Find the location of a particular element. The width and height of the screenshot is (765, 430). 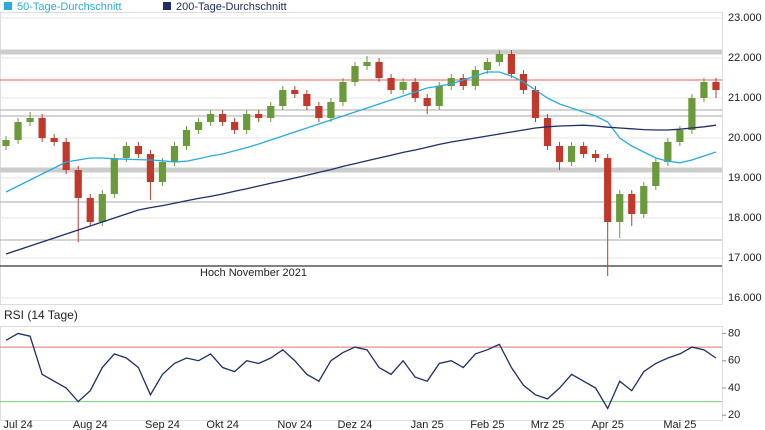

rsi-tick-label: 80 is located at coordinates (734, 333).